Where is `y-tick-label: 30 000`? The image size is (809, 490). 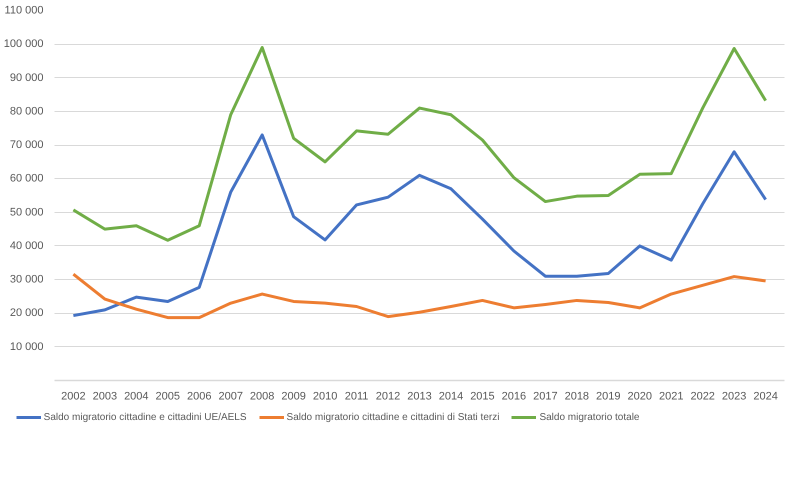 y-tick-label: 30 000 is located at coordinates (27, 280).